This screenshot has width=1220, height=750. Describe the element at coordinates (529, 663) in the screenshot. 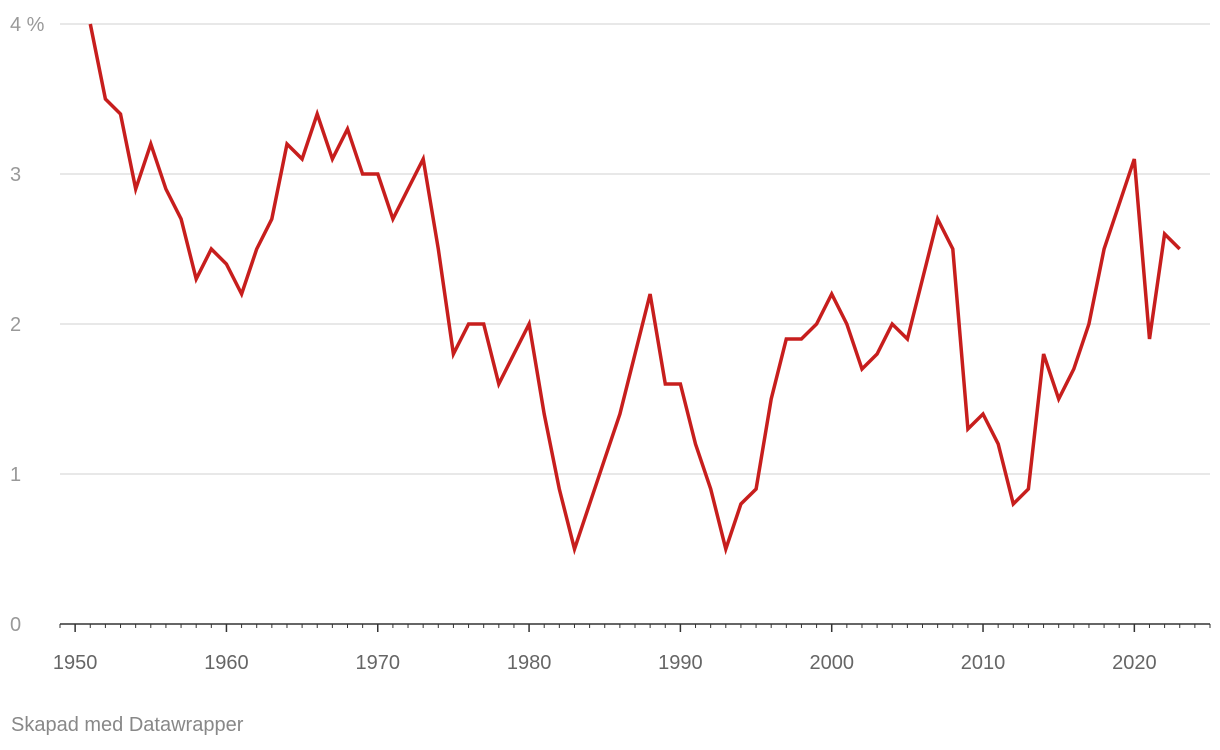

I see `x-tick-label: 1980` at that location.